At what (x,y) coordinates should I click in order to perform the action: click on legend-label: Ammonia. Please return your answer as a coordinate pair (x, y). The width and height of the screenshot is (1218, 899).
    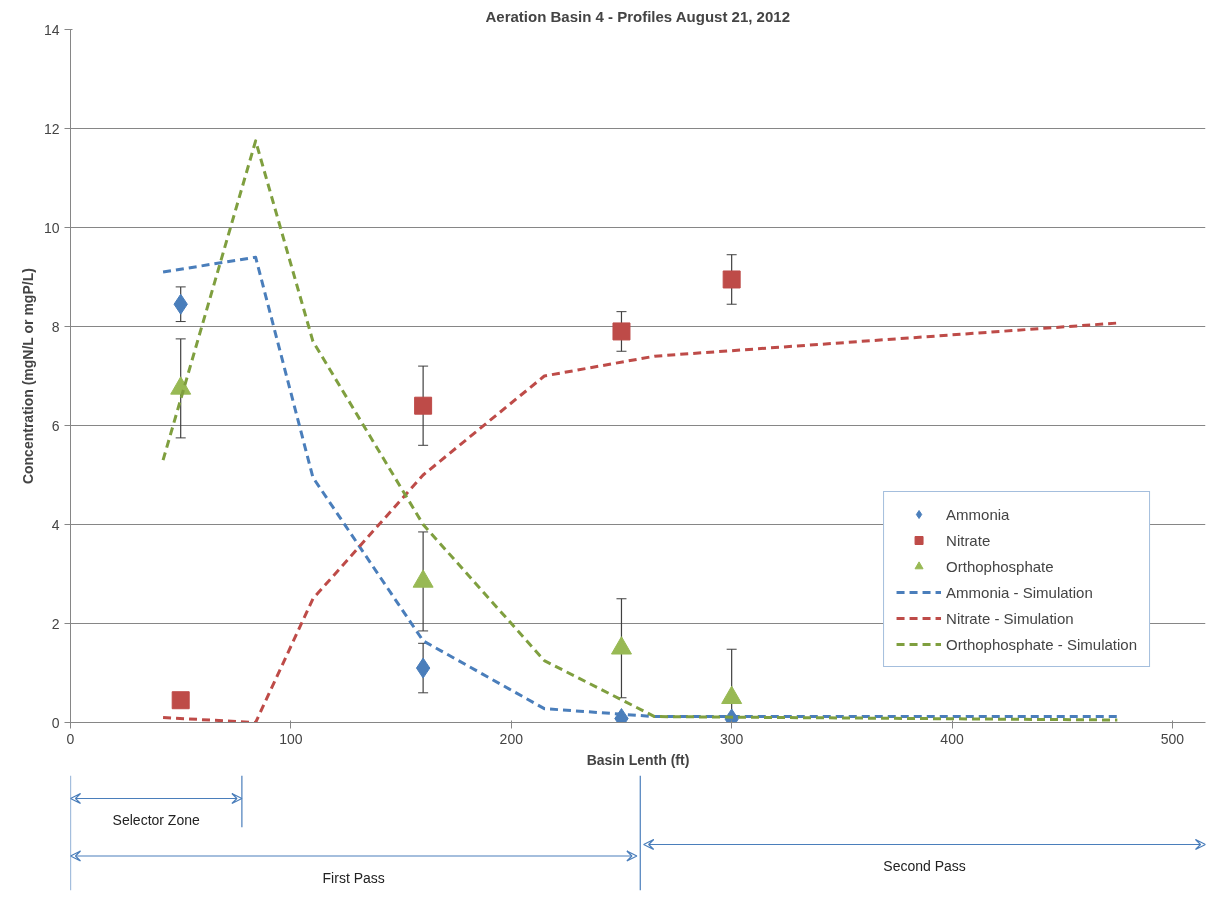
    Looking at the image, I should click on (978, 514).